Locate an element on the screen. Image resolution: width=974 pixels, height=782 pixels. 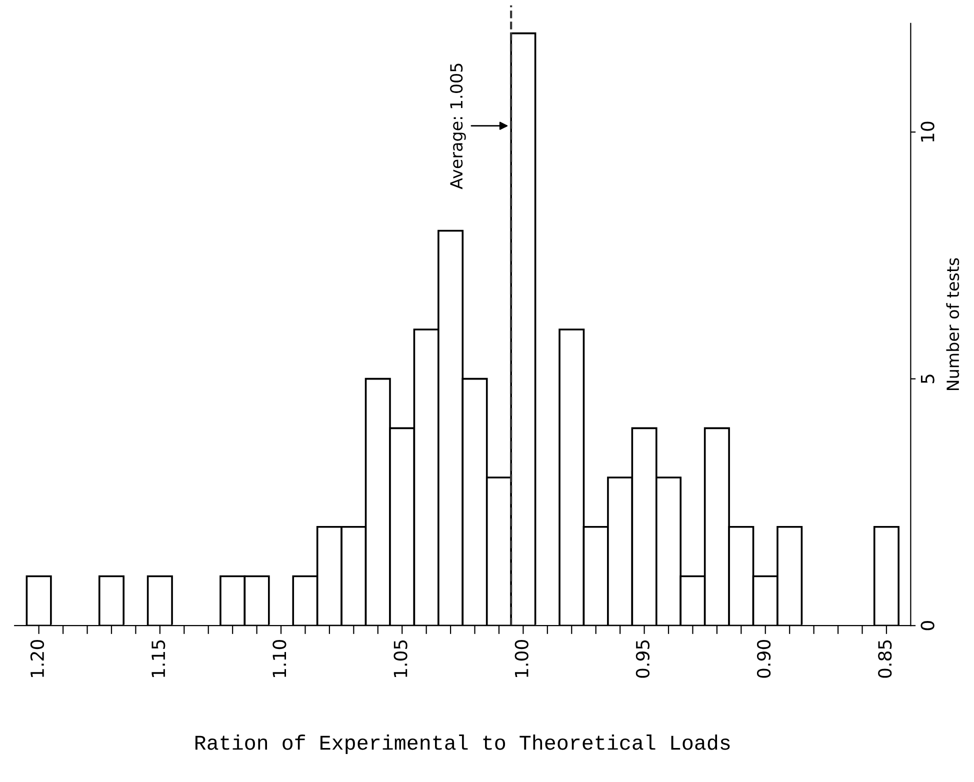
x-axis-title: Ration of Experimental to Theoretical Loads is located at coordinates (462, 744).